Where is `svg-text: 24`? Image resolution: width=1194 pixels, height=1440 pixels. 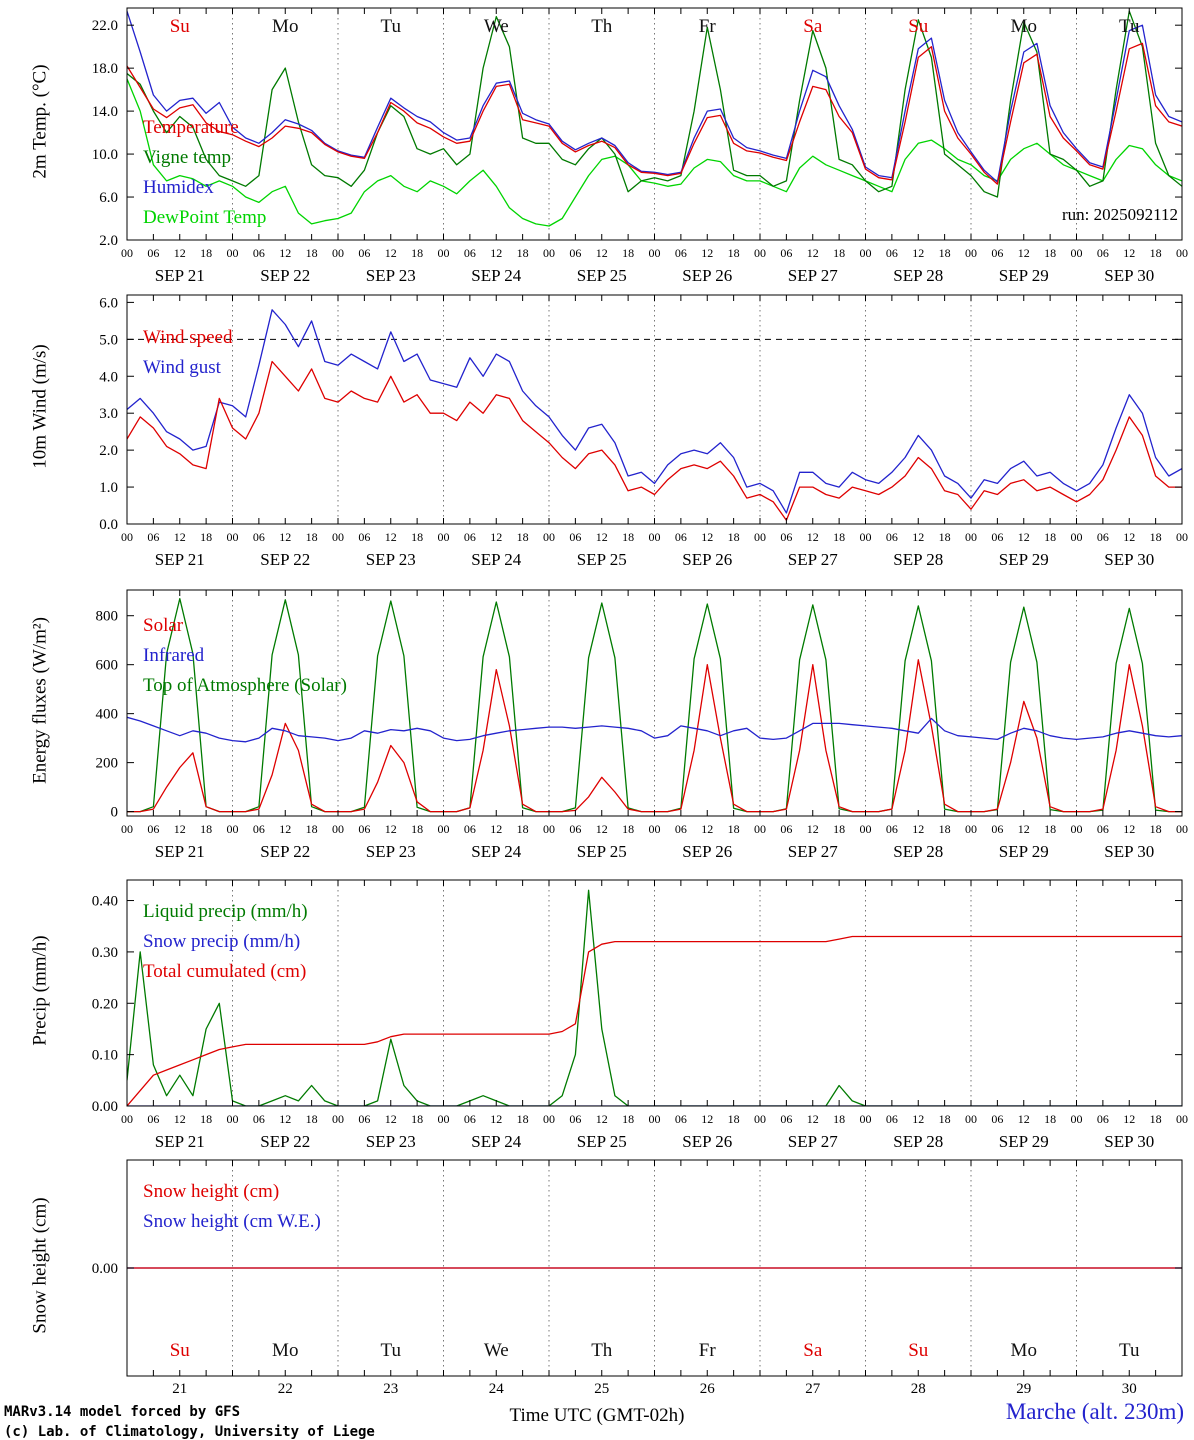 svg-text: 24 is located at coordinates (497, 1389).